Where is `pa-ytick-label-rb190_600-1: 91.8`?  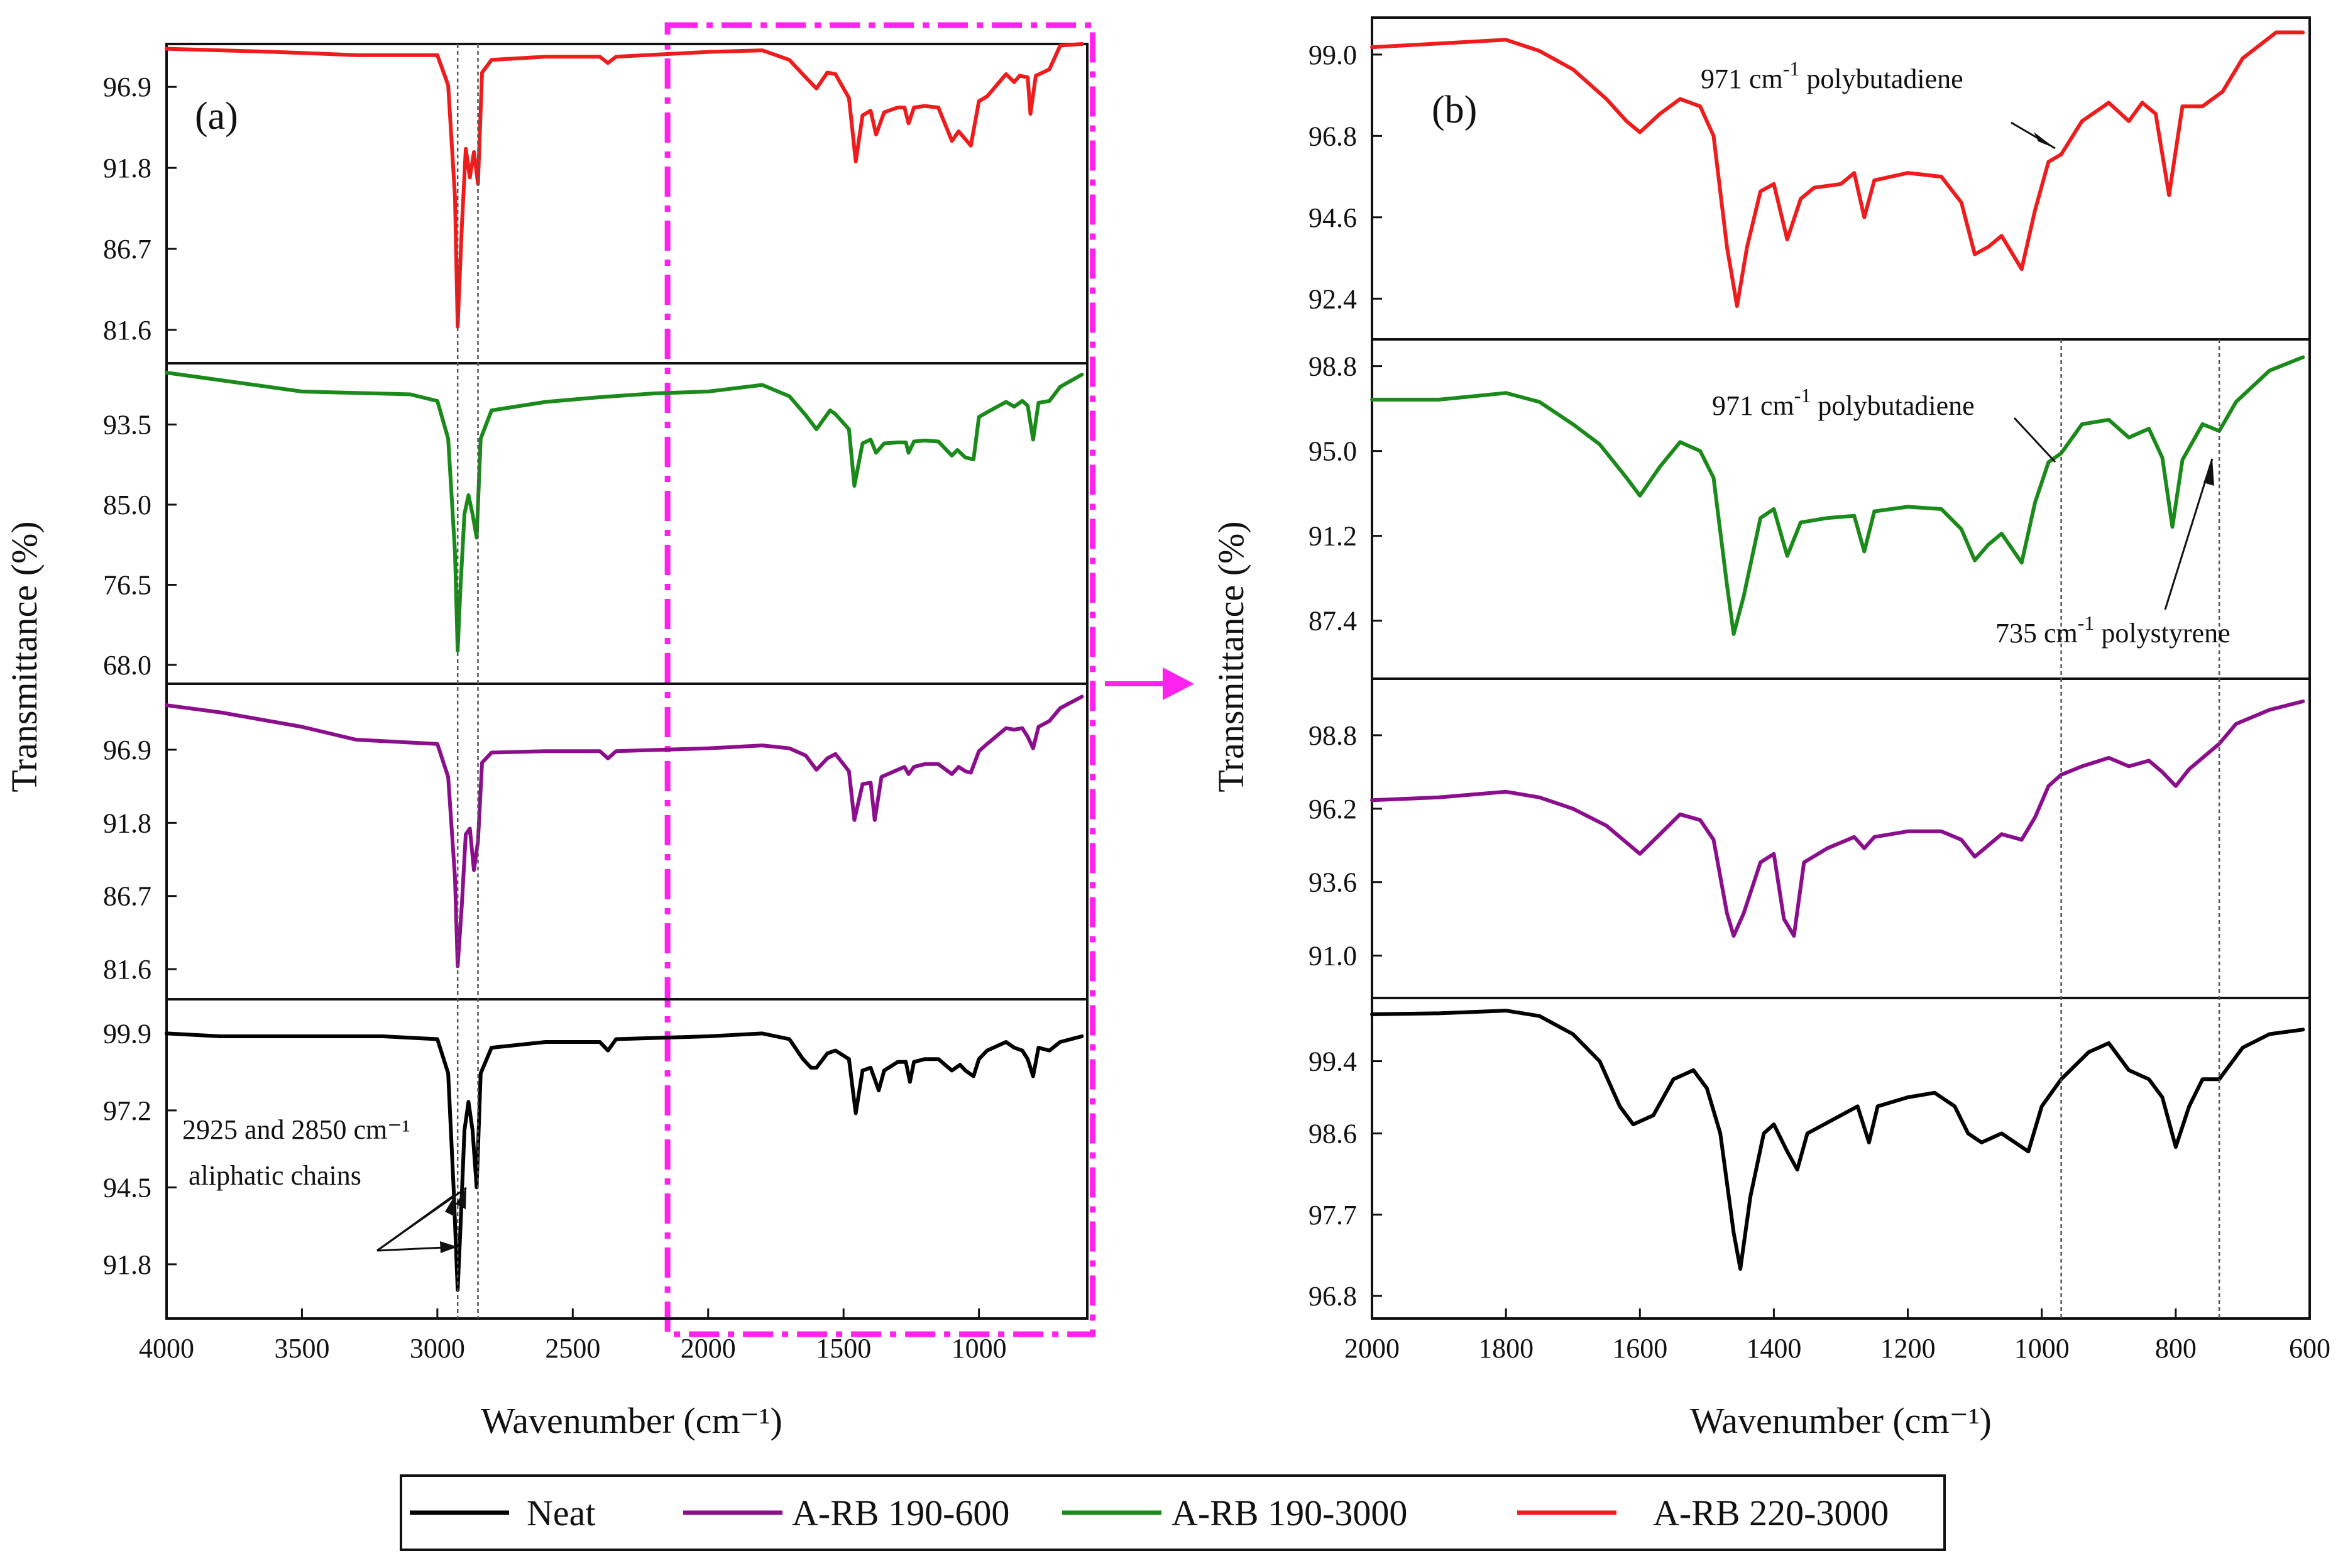 pa-ytick-label-rb190_600-1: 91.8 is located at coordinates (127, 823).